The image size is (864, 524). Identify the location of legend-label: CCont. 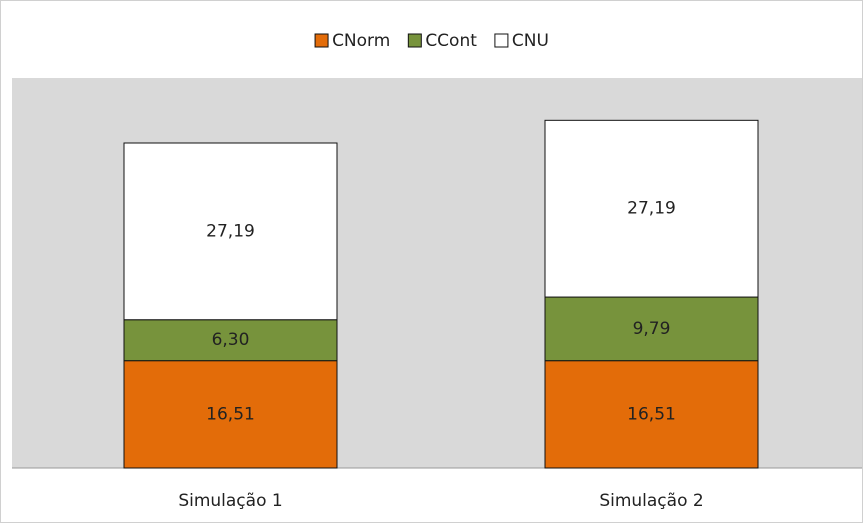
(451, 41).